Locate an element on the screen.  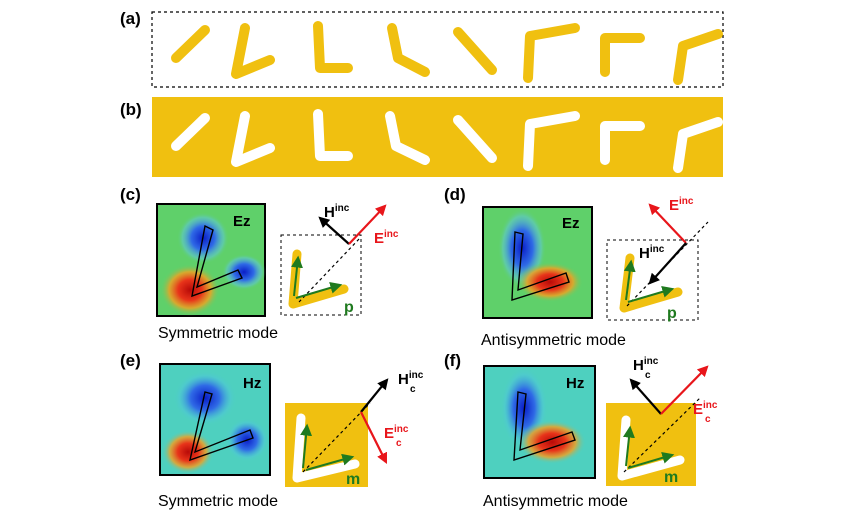
vector-label-f-2: Einc c is located at coordinates (705, 412).